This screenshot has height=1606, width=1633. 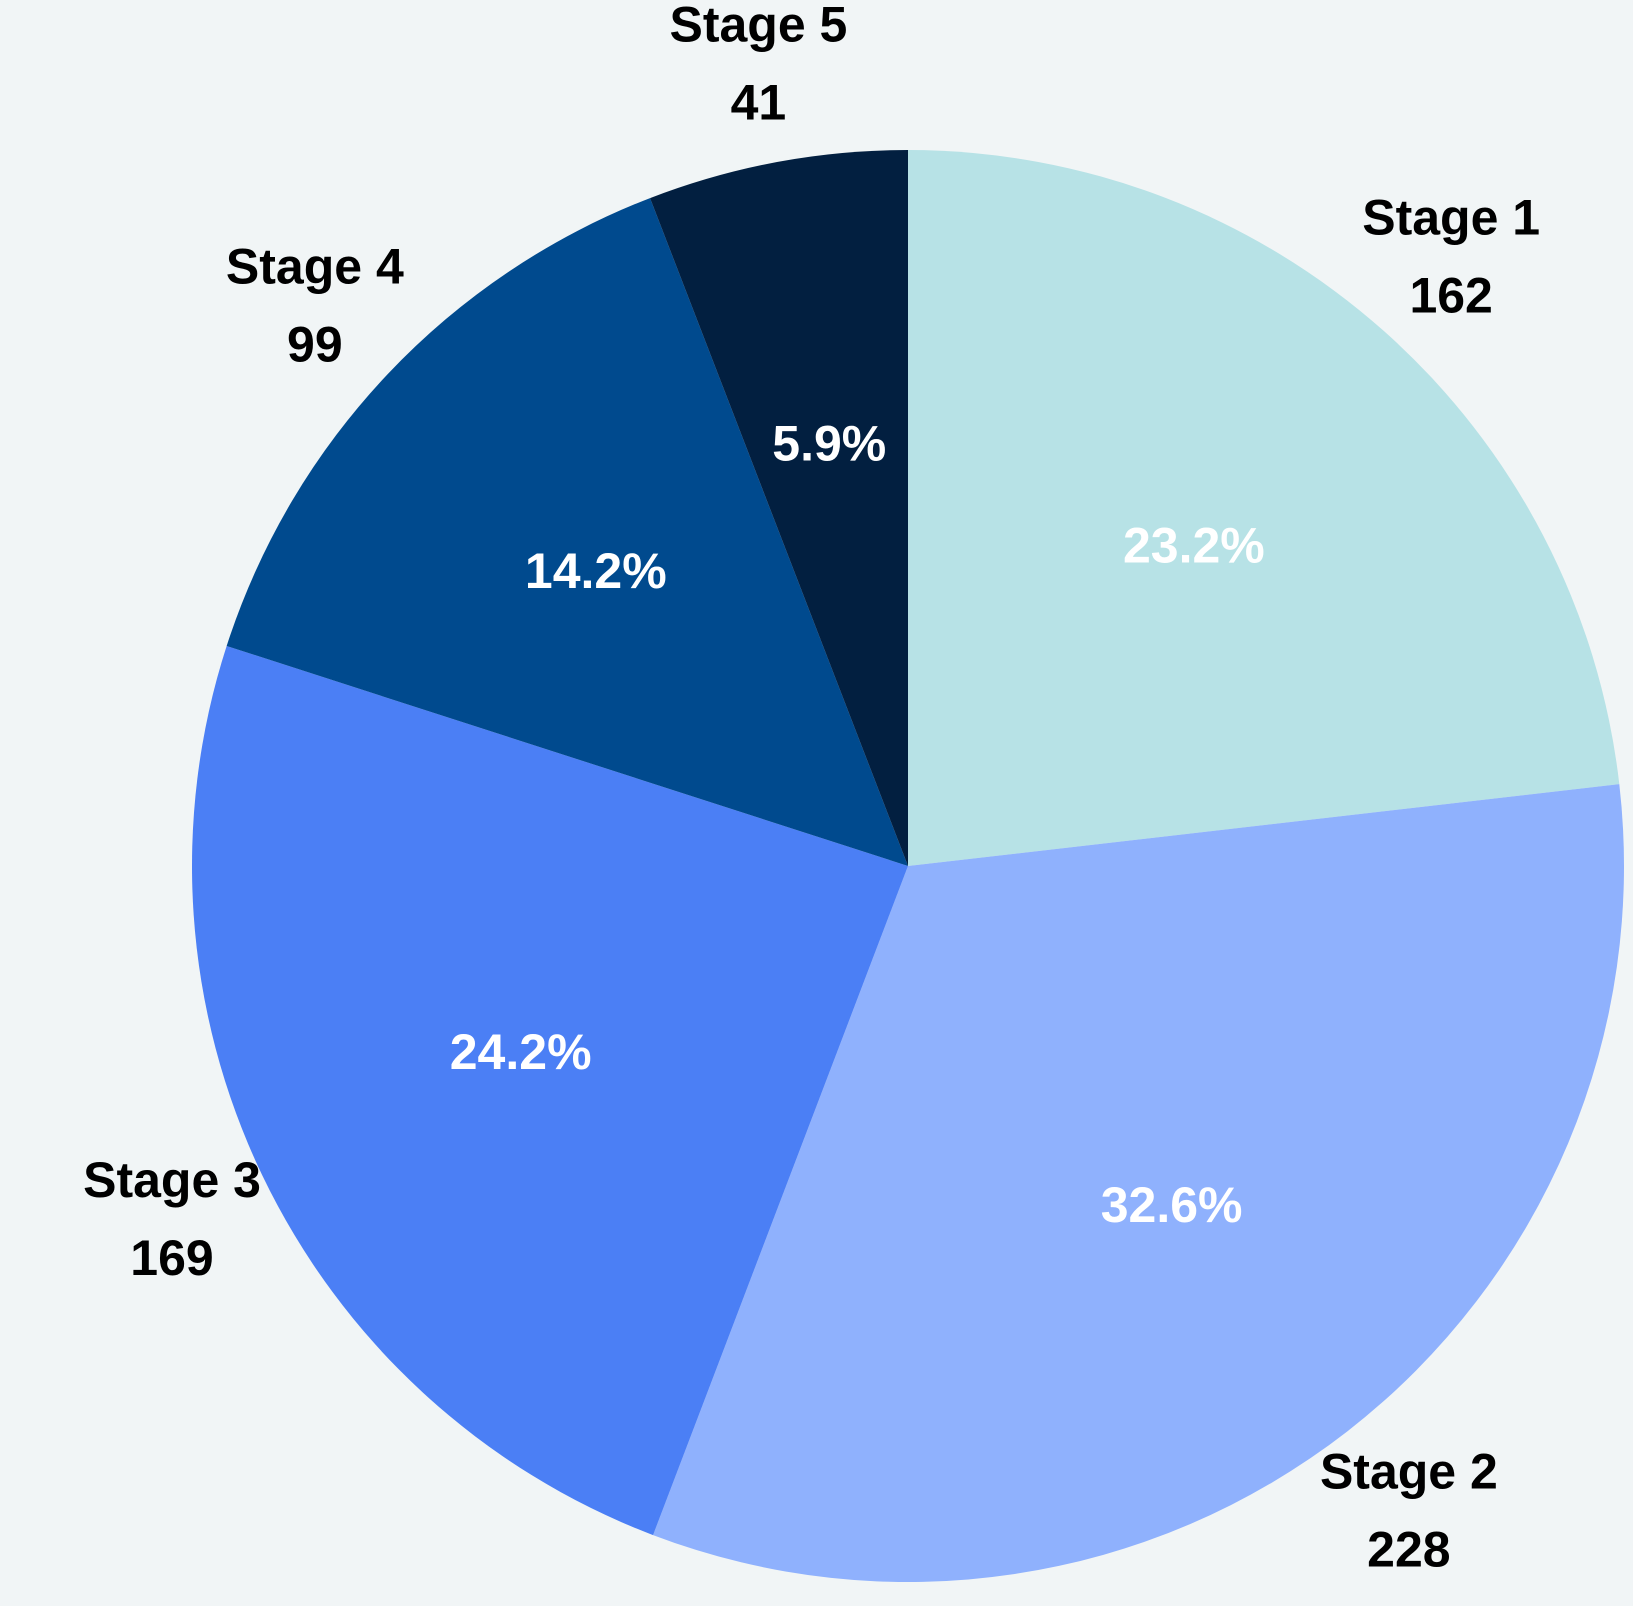 I want to click on slice-name-label-2: Stage 2, so click(x=1409, y=1471).